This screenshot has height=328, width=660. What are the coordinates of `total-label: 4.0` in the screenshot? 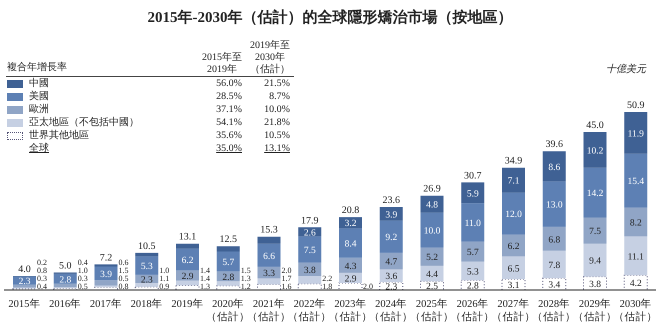 It's located at (24, 269).